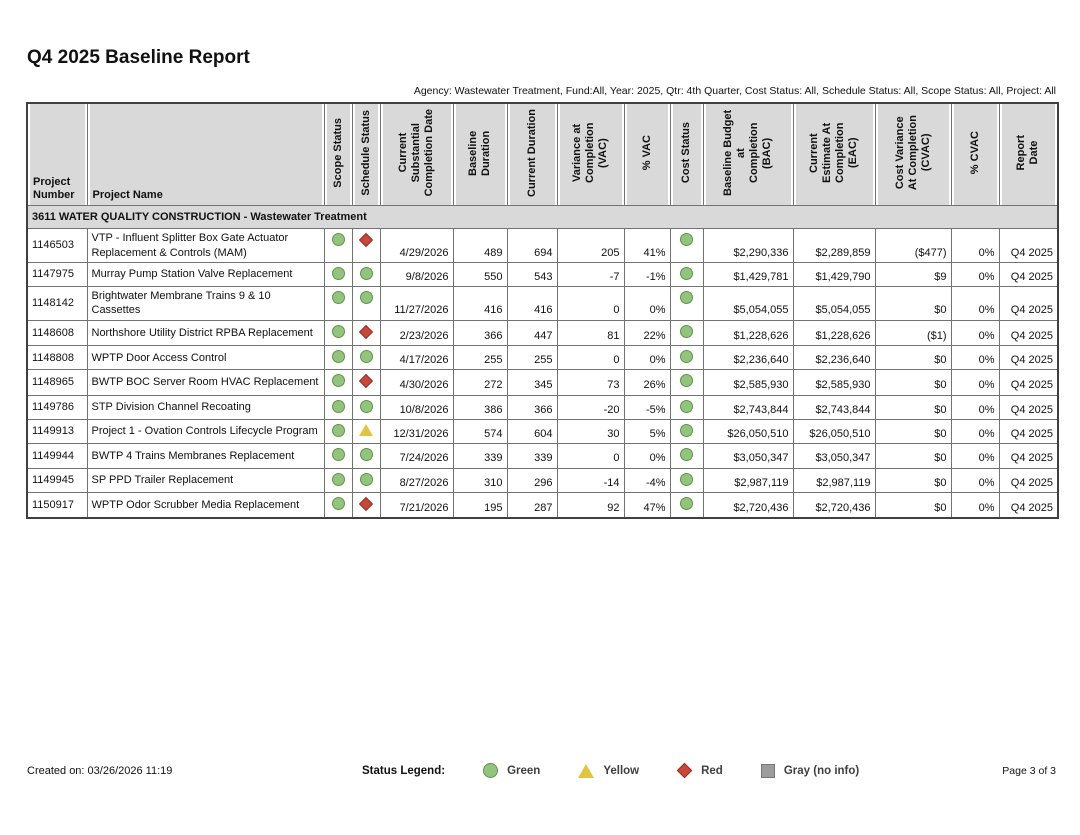 The height and width of the screenshot is (835, 1080). What do you see at coordinates (834, 407) in the screenshot?
I see `cell-eac: $2,743,844` at bounding box center [834, 407].